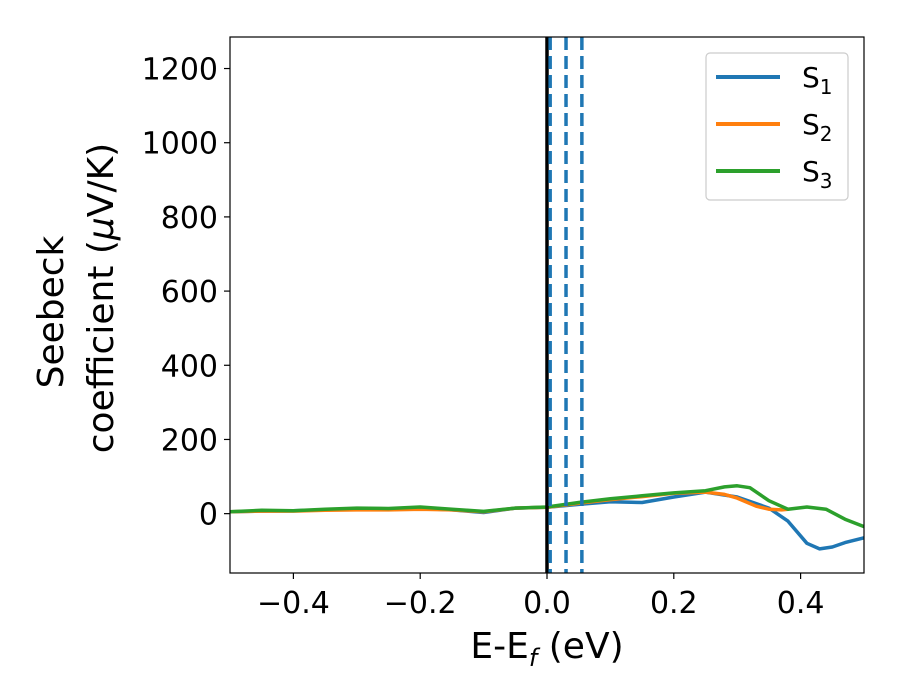 The width and height of the screenshot is (900, 700). Describe the element at coordinates (293, 603) in the screenshot. I see `x-tick-label: −0.4` at that location.